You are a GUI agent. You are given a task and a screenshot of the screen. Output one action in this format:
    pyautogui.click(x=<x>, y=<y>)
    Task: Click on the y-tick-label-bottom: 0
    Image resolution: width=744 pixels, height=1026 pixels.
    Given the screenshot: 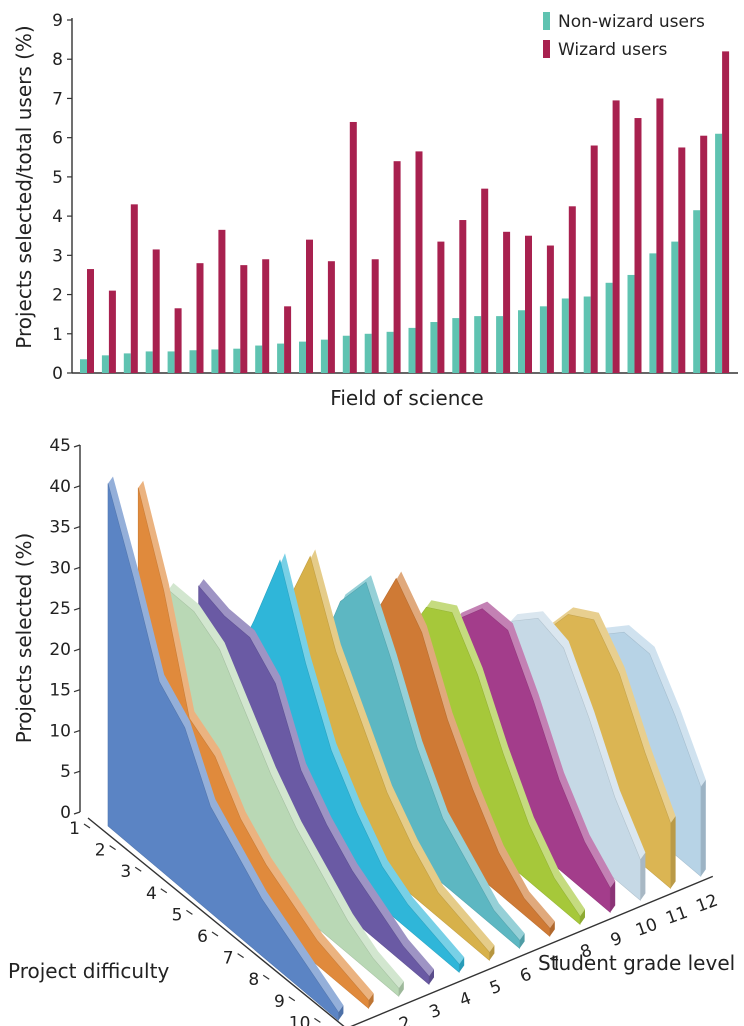 What is the action you would take?
    pyautogui.click(x=65, y=813)
    